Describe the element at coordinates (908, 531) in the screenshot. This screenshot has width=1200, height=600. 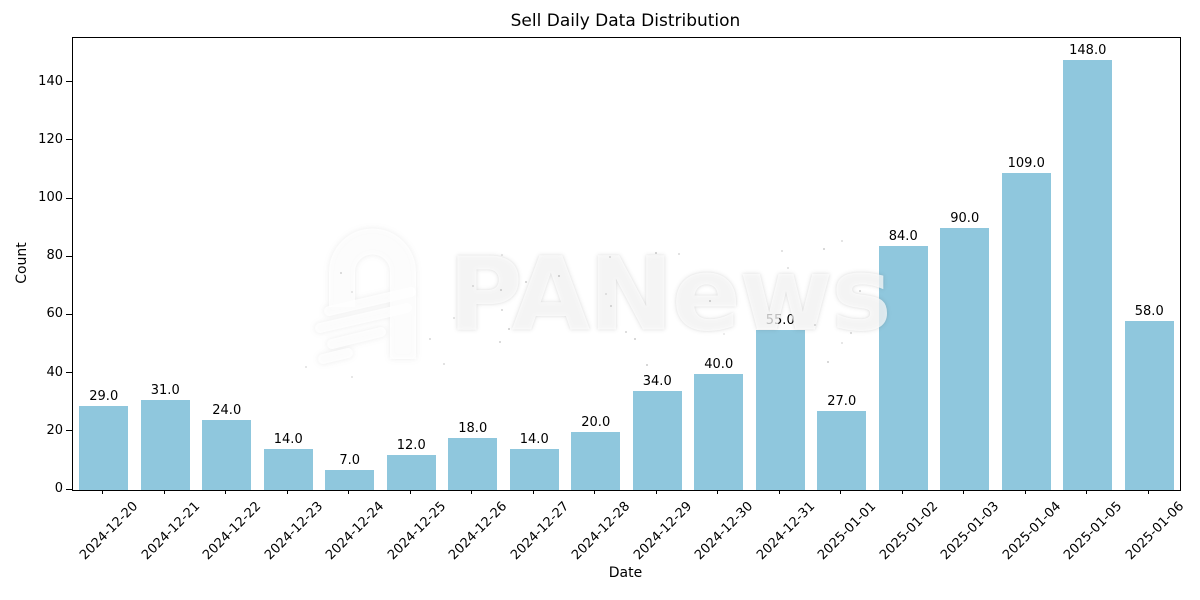
I see `x-tick-label: 2025-01-02` at that location.